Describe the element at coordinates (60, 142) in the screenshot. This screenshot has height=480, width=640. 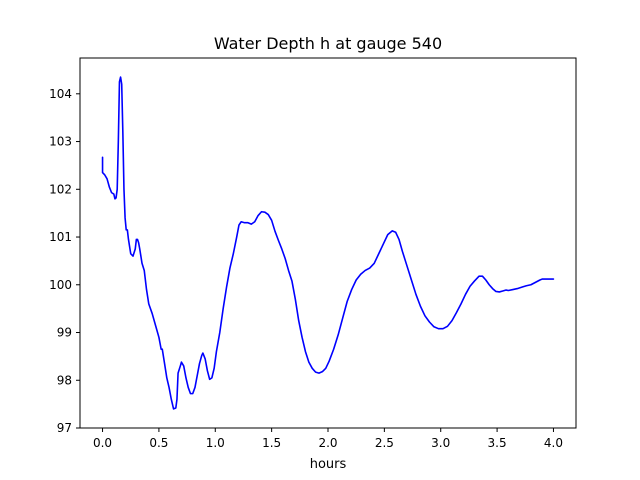
I see `y-tick-label: 103` at that location.